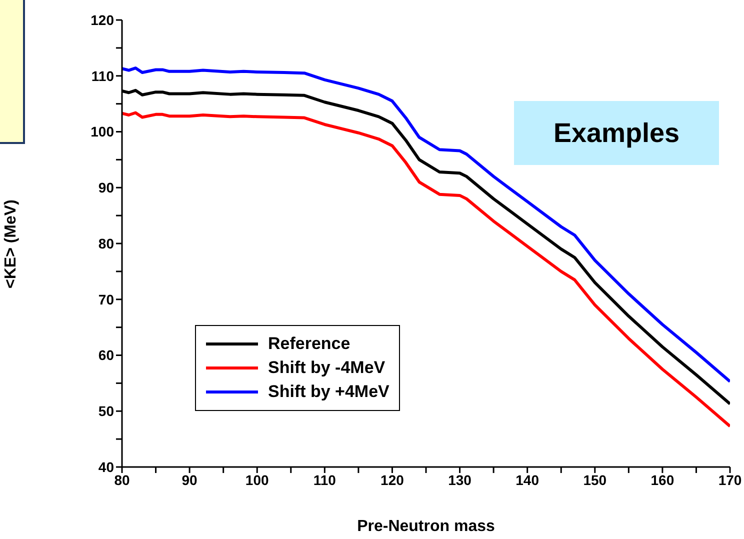  Describe the element at coordinates (528, 480) in the screenshot. I see `x-tick-label: 140` at that location.